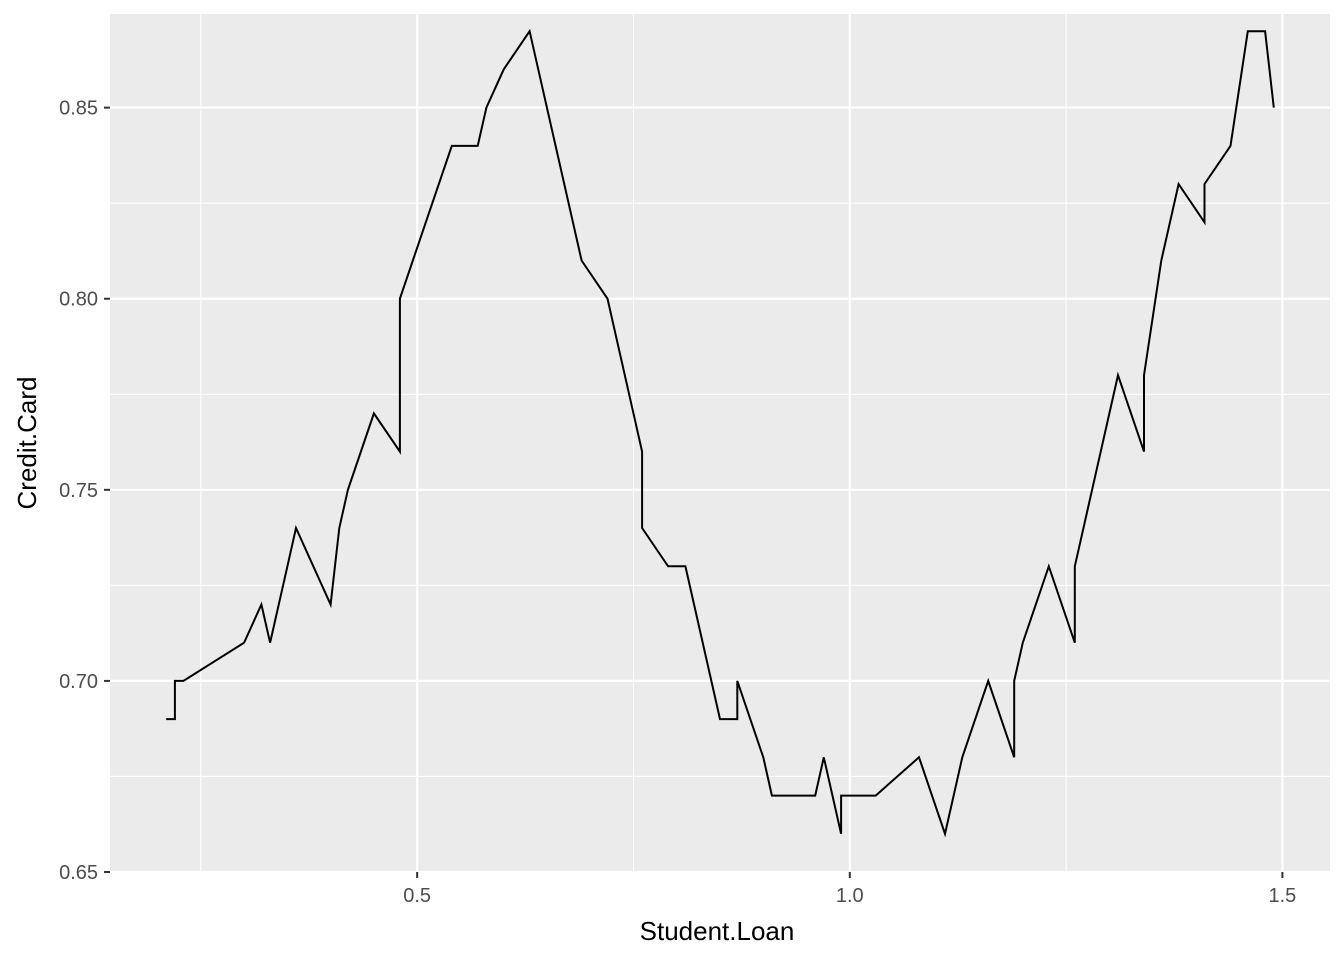 Image resolution: width=1344 pixels, height=960 pixels. Describe the element at coordinates (27, 443) in the screenshot. I see `y-axis-title: Credit.Card` at that location.